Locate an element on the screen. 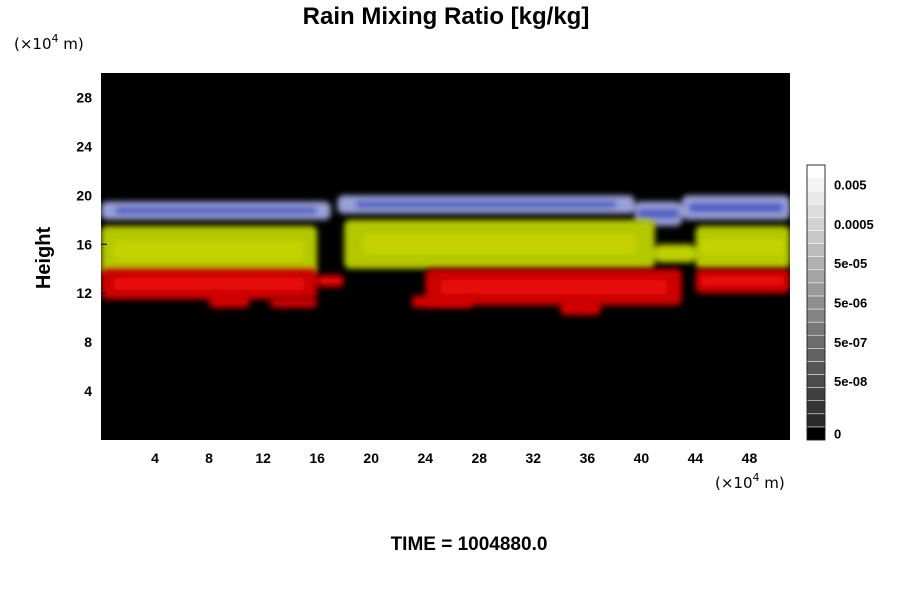 The height and width of the screenshot is (600, 900). y-tick-label: 4 is located at coordinates (88, 391).